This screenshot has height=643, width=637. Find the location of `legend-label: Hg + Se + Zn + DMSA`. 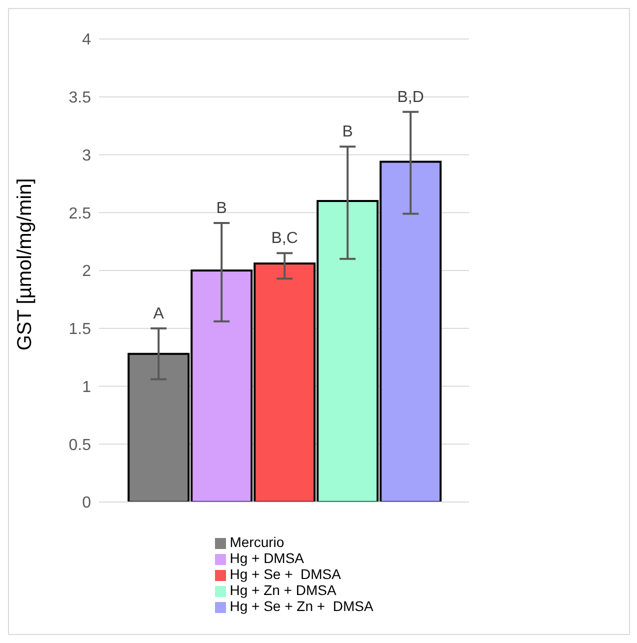

legend-label: Hg + Se + Zn + DMSA is located at coordinates (302, 606).